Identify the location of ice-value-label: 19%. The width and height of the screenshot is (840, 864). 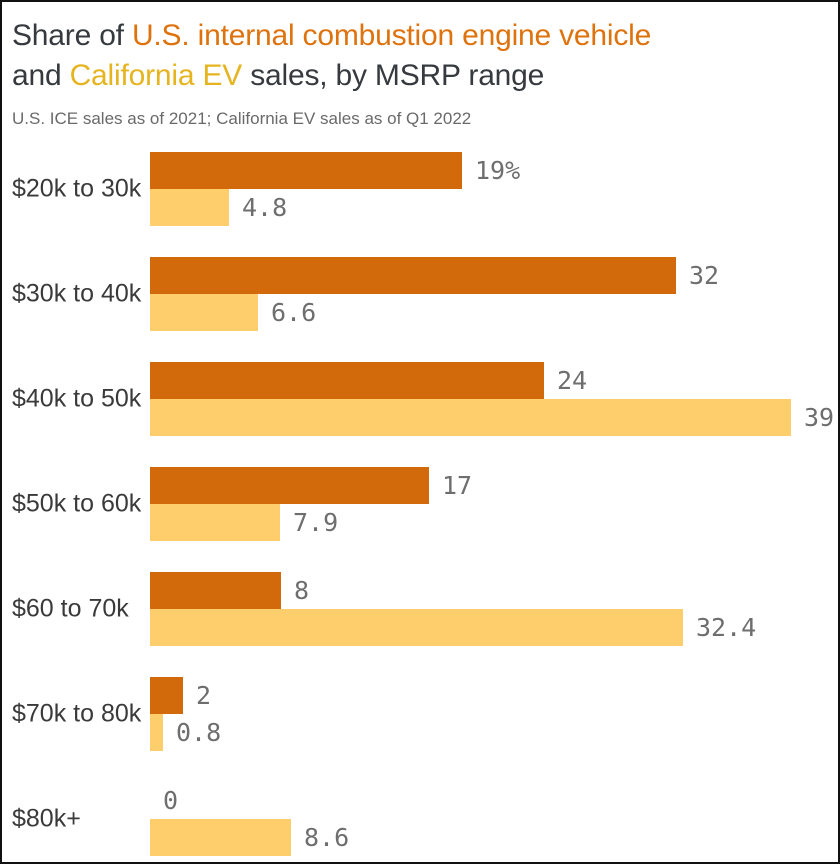
(498, 170).